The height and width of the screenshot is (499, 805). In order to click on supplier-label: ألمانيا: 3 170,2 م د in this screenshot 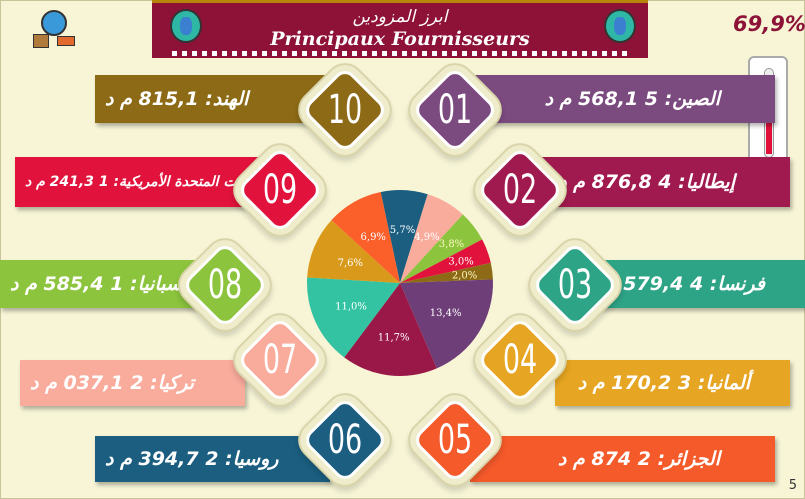, I will do `click(663, 383)`.